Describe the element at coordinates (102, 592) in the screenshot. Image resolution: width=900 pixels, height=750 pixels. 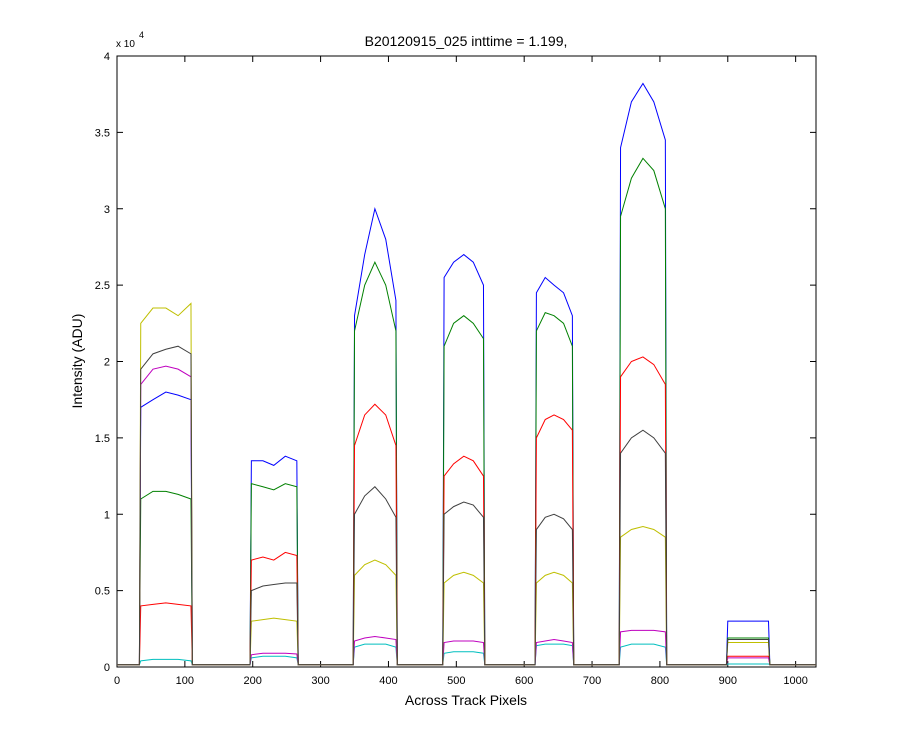
I see `y-tick-label: 0.5` at that location.